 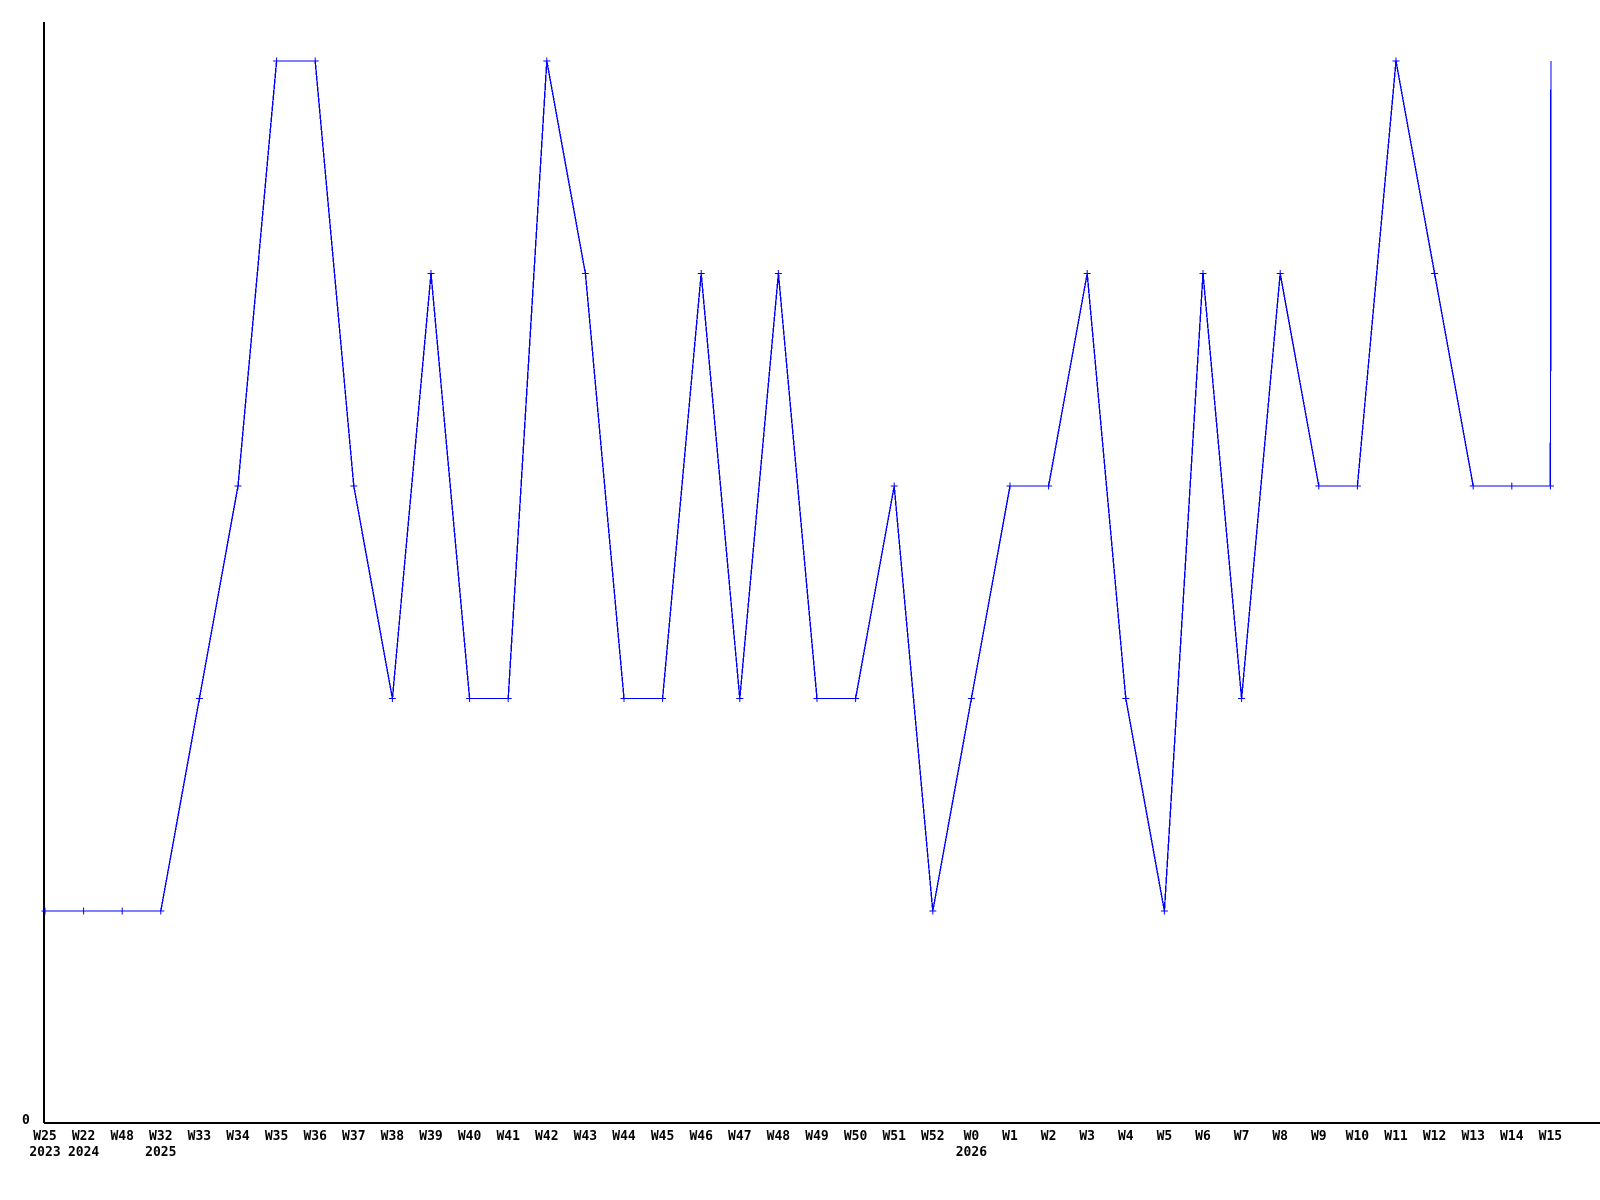 I want to click on x-tick-week-label: W6, so click(x=1203, y=1136).